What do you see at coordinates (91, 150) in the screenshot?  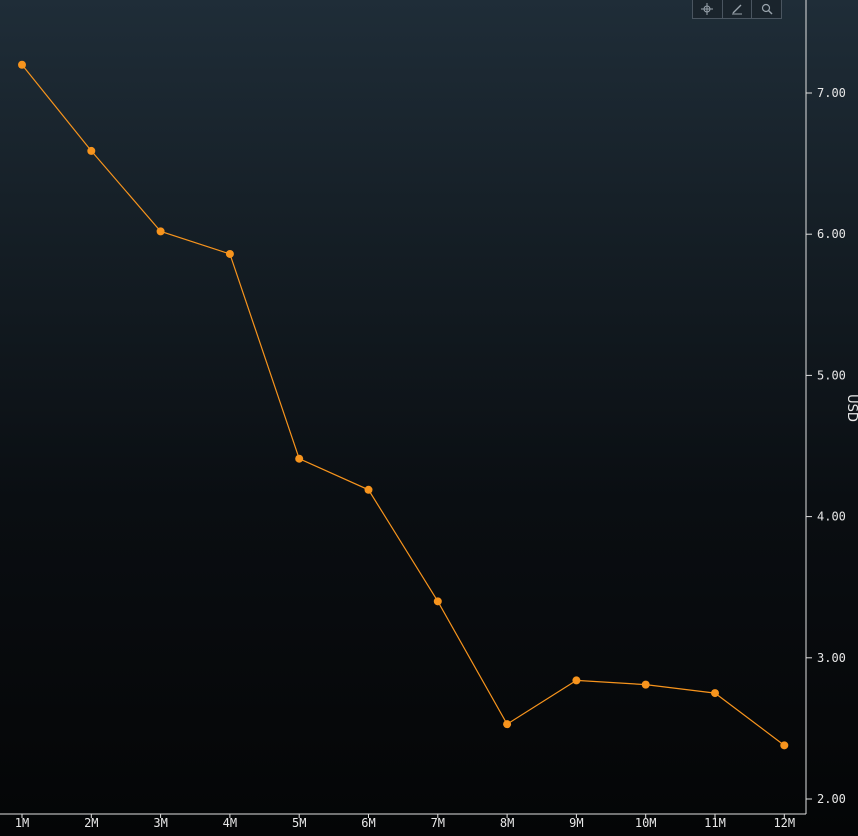 I see `data-point-2M` at bounding box center [91, 150].